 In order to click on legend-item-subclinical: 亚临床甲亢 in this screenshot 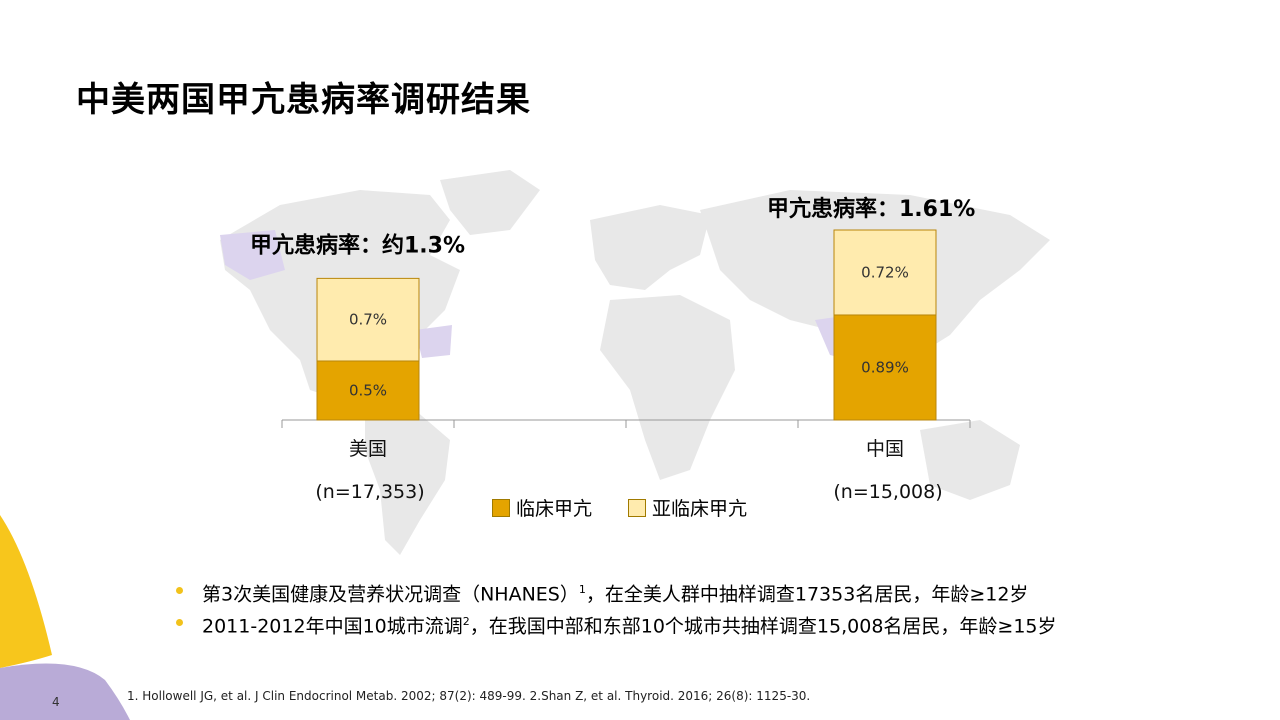, I will do `click(687, 507)`.